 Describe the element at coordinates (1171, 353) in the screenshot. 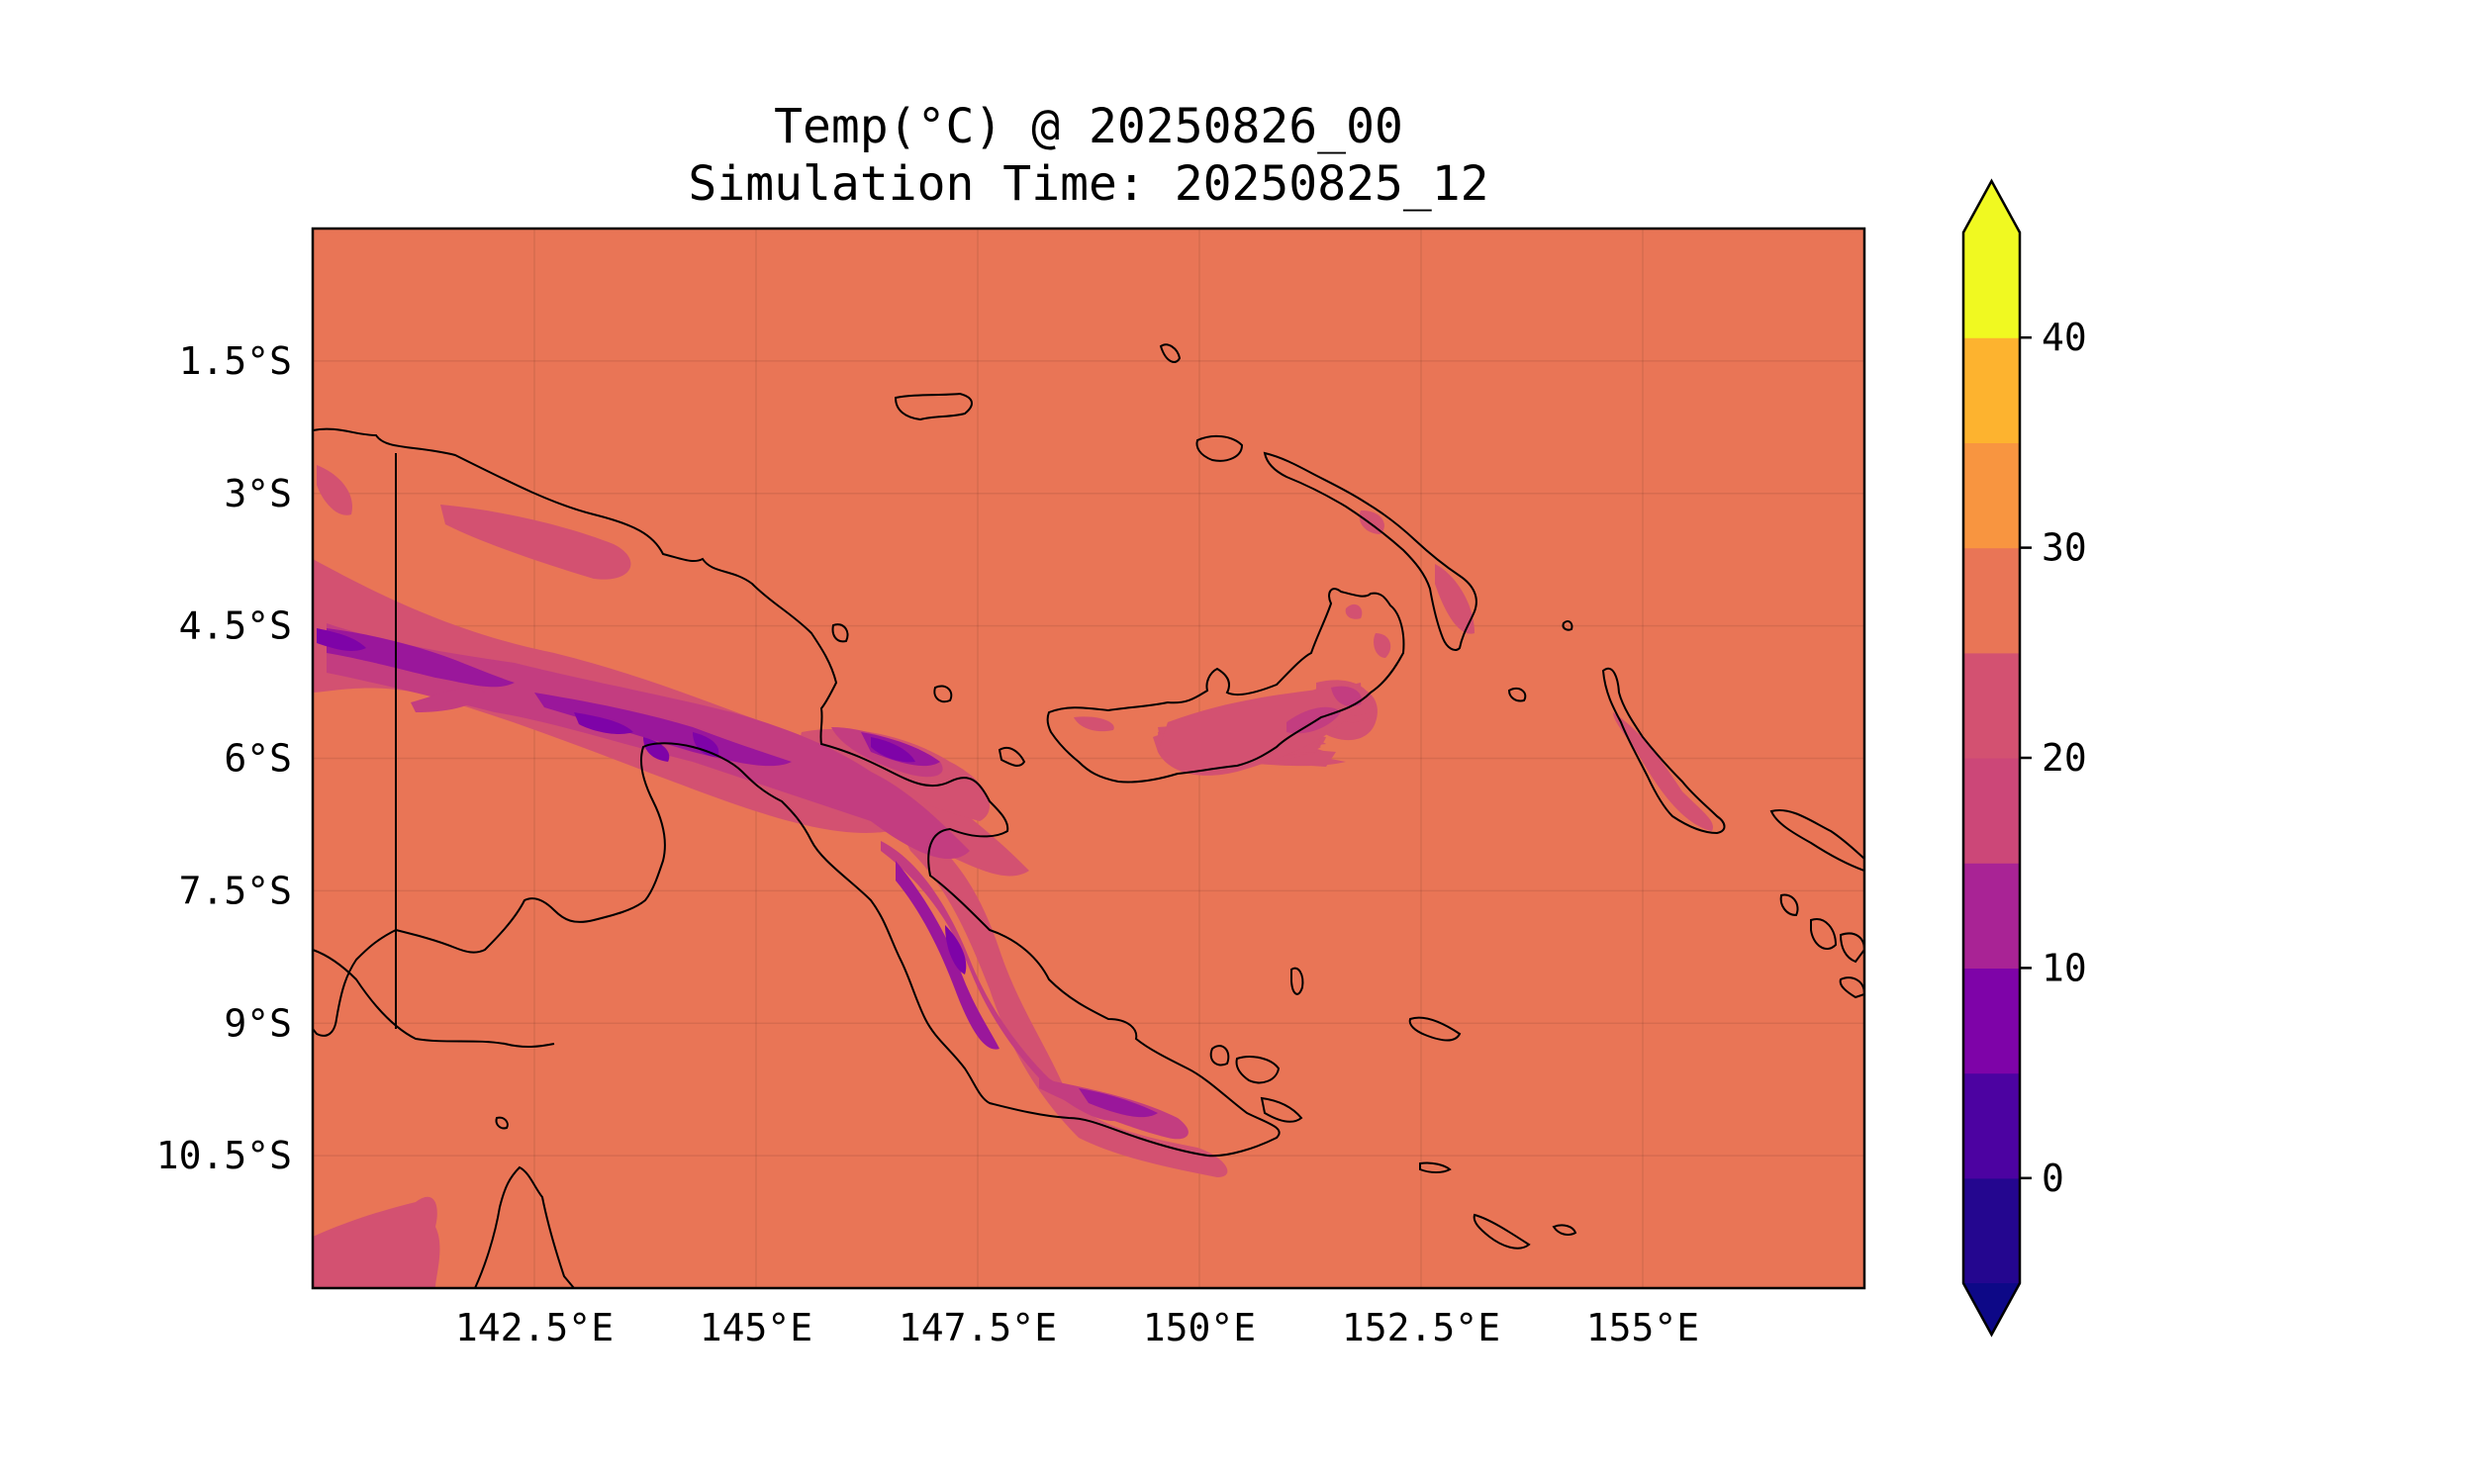

I see `mussau-island` at that location.